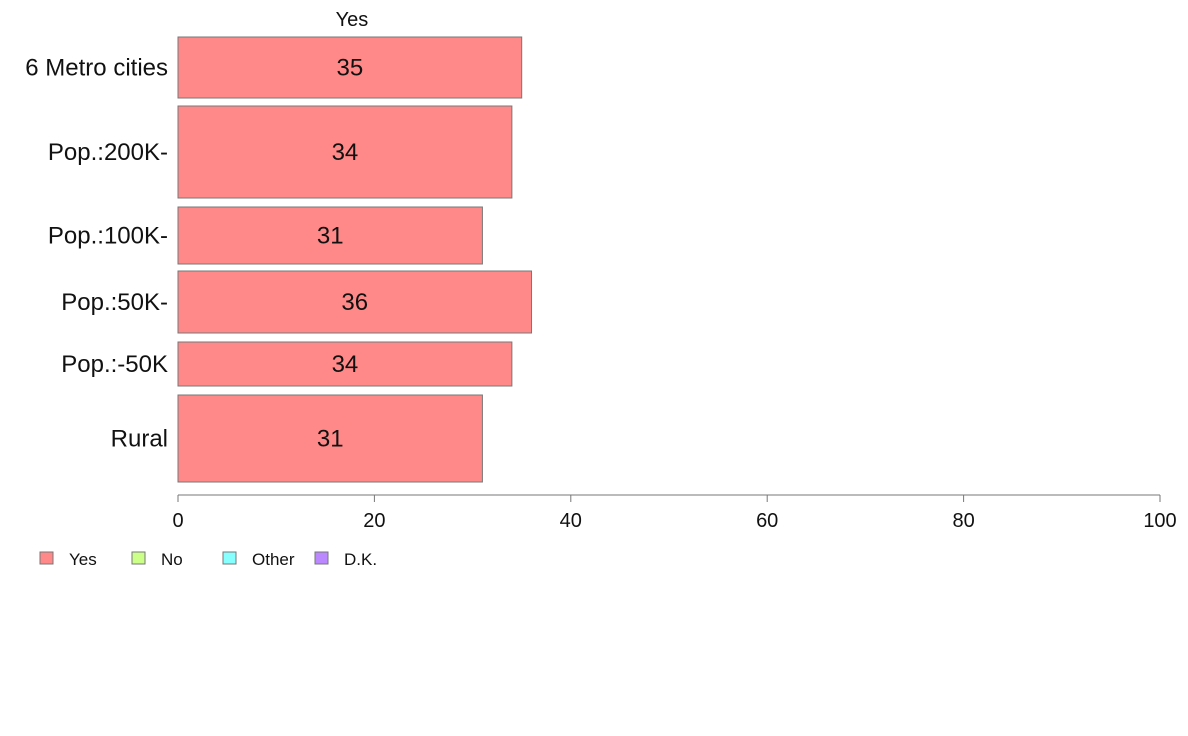 This screenshot has height=736, width=1188. What do you see at coordinates (273, 559) in the screenshot?
I see `legend-label: Other` at bounding box center [273, 559].